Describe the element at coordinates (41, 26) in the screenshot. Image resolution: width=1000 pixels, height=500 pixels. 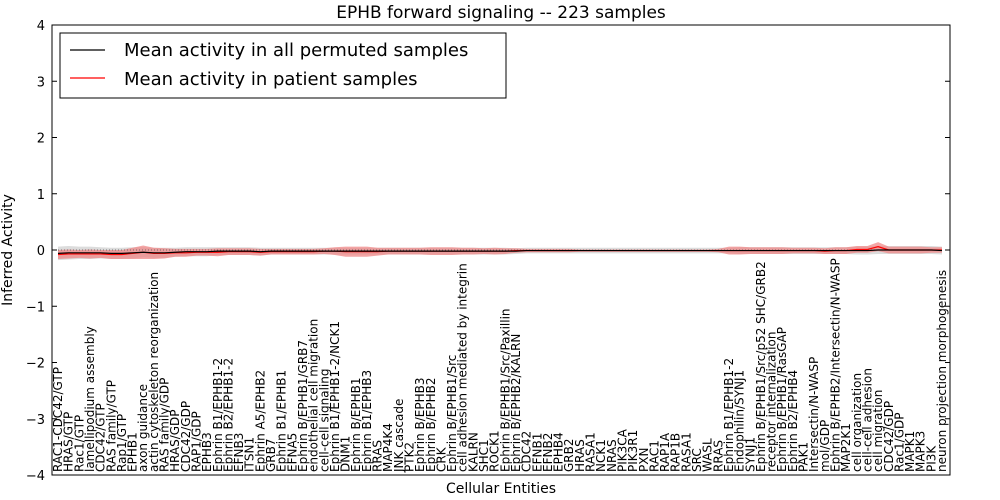
I see `y-tick-label: 4` at that location.